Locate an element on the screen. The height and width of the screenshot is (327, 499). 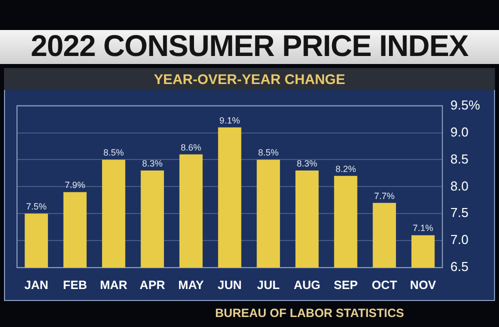
x-tick-label: OCT is located at coordinates (385, 285).